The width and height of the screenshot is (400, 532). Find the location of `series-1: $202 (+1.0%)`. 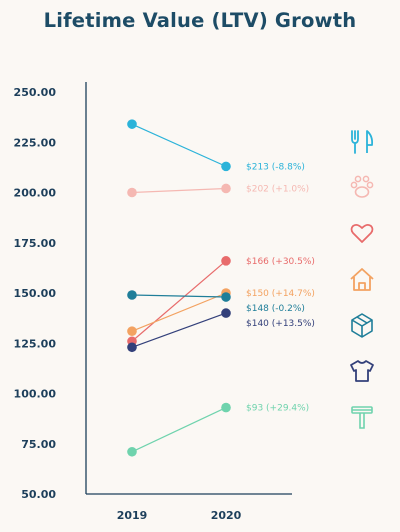

series-1: $202 (+1.0%) is located at coordinates (218, 190).